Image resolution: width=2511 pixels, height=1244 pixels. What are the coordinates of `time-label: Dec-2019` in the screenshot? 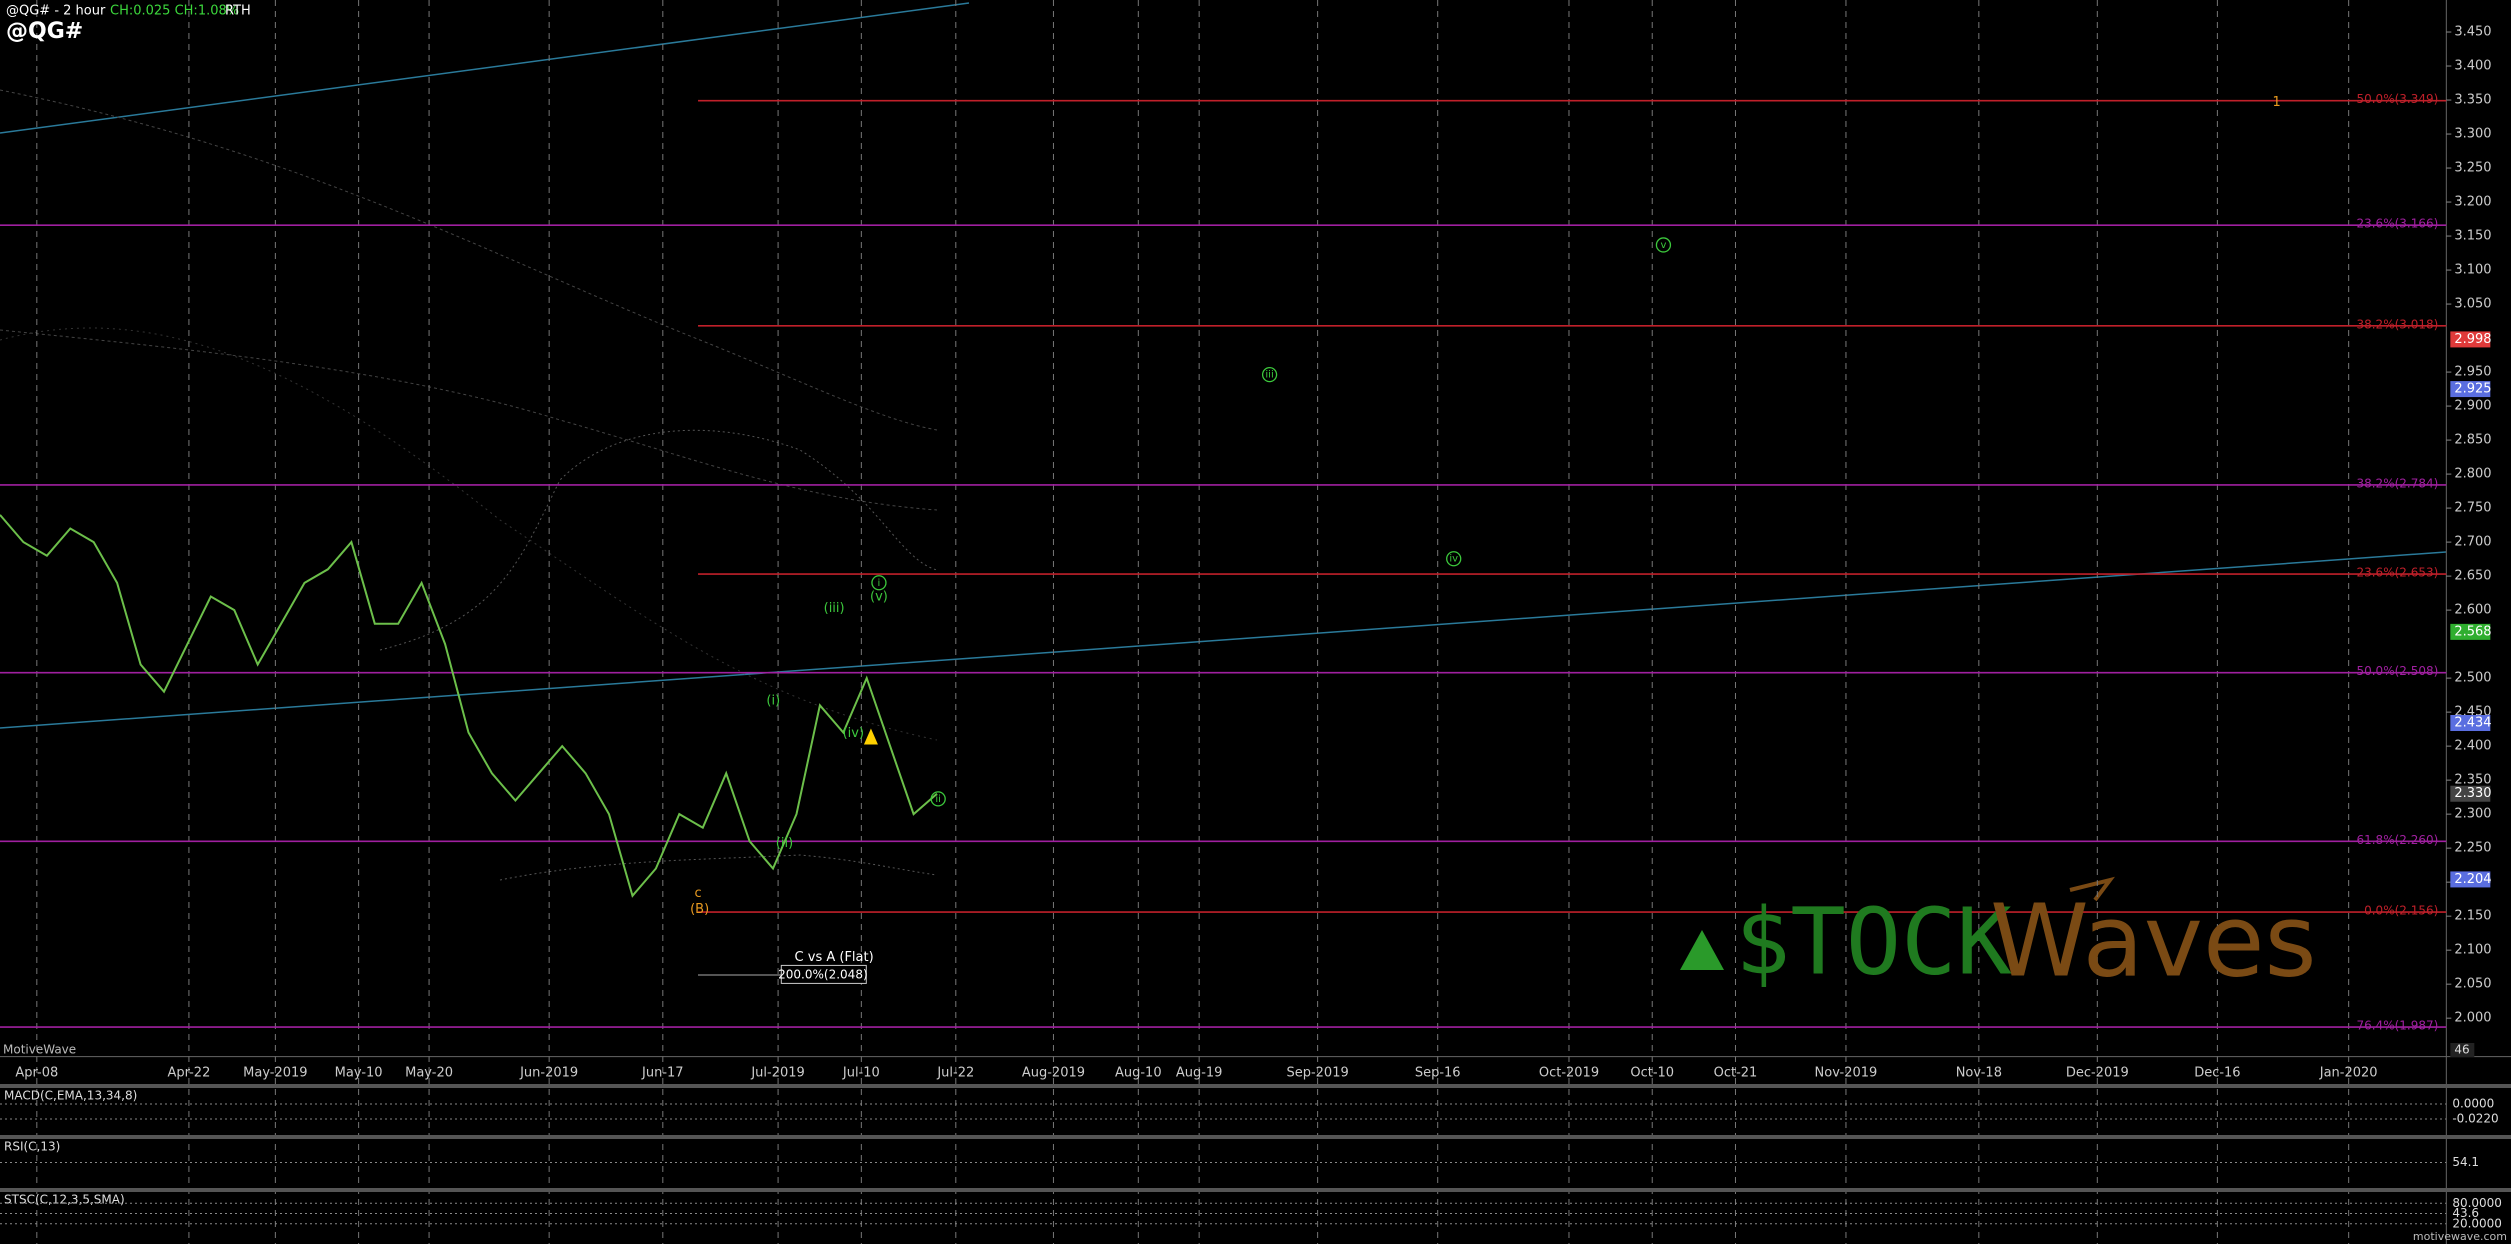 It's located at (2097, 1073).